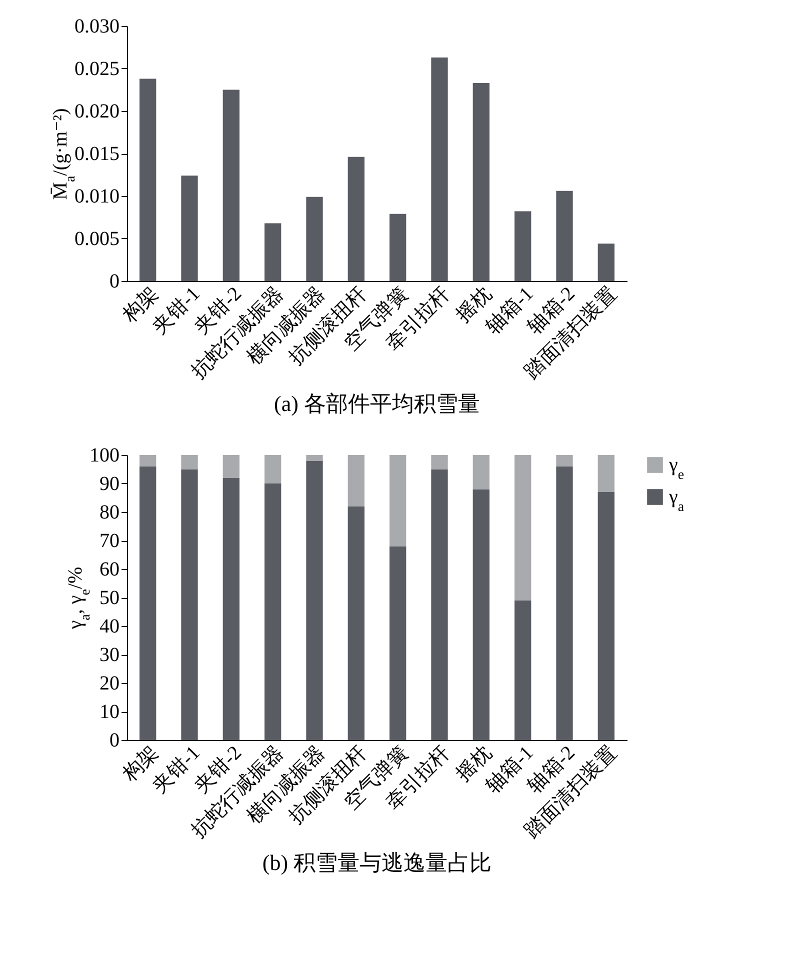 This screenshot has width=800, height=977. What do you see at coordinates (110, 541) in the screenshot?
I see `y-tick-label: 70` at bounding box center [110, 541].